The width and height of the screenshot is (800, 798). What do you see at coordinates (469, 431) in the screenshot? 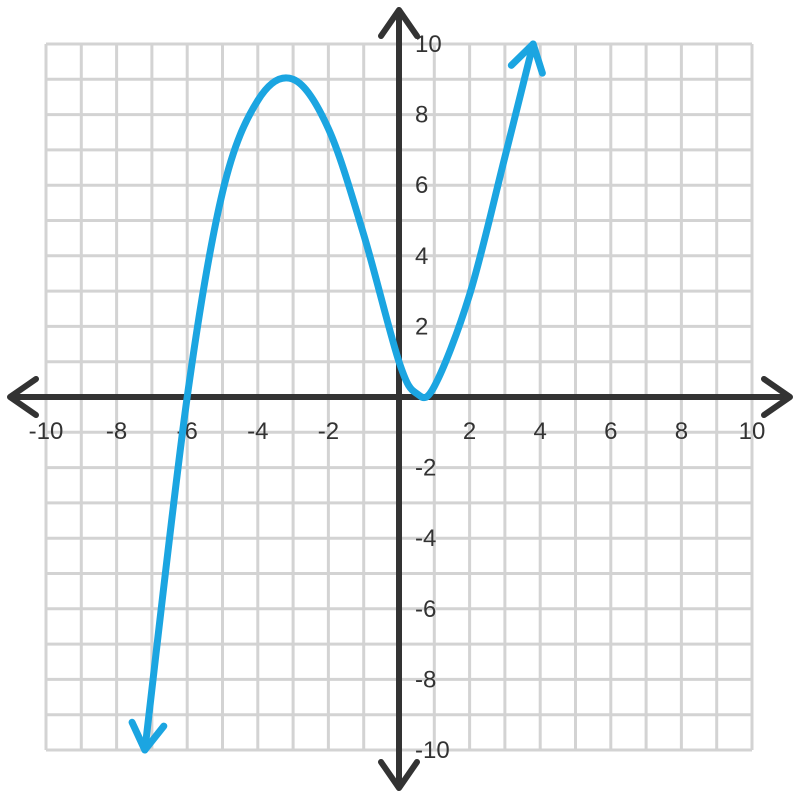
I see `x-tick-label: 2` at bounding box center [469, 431].